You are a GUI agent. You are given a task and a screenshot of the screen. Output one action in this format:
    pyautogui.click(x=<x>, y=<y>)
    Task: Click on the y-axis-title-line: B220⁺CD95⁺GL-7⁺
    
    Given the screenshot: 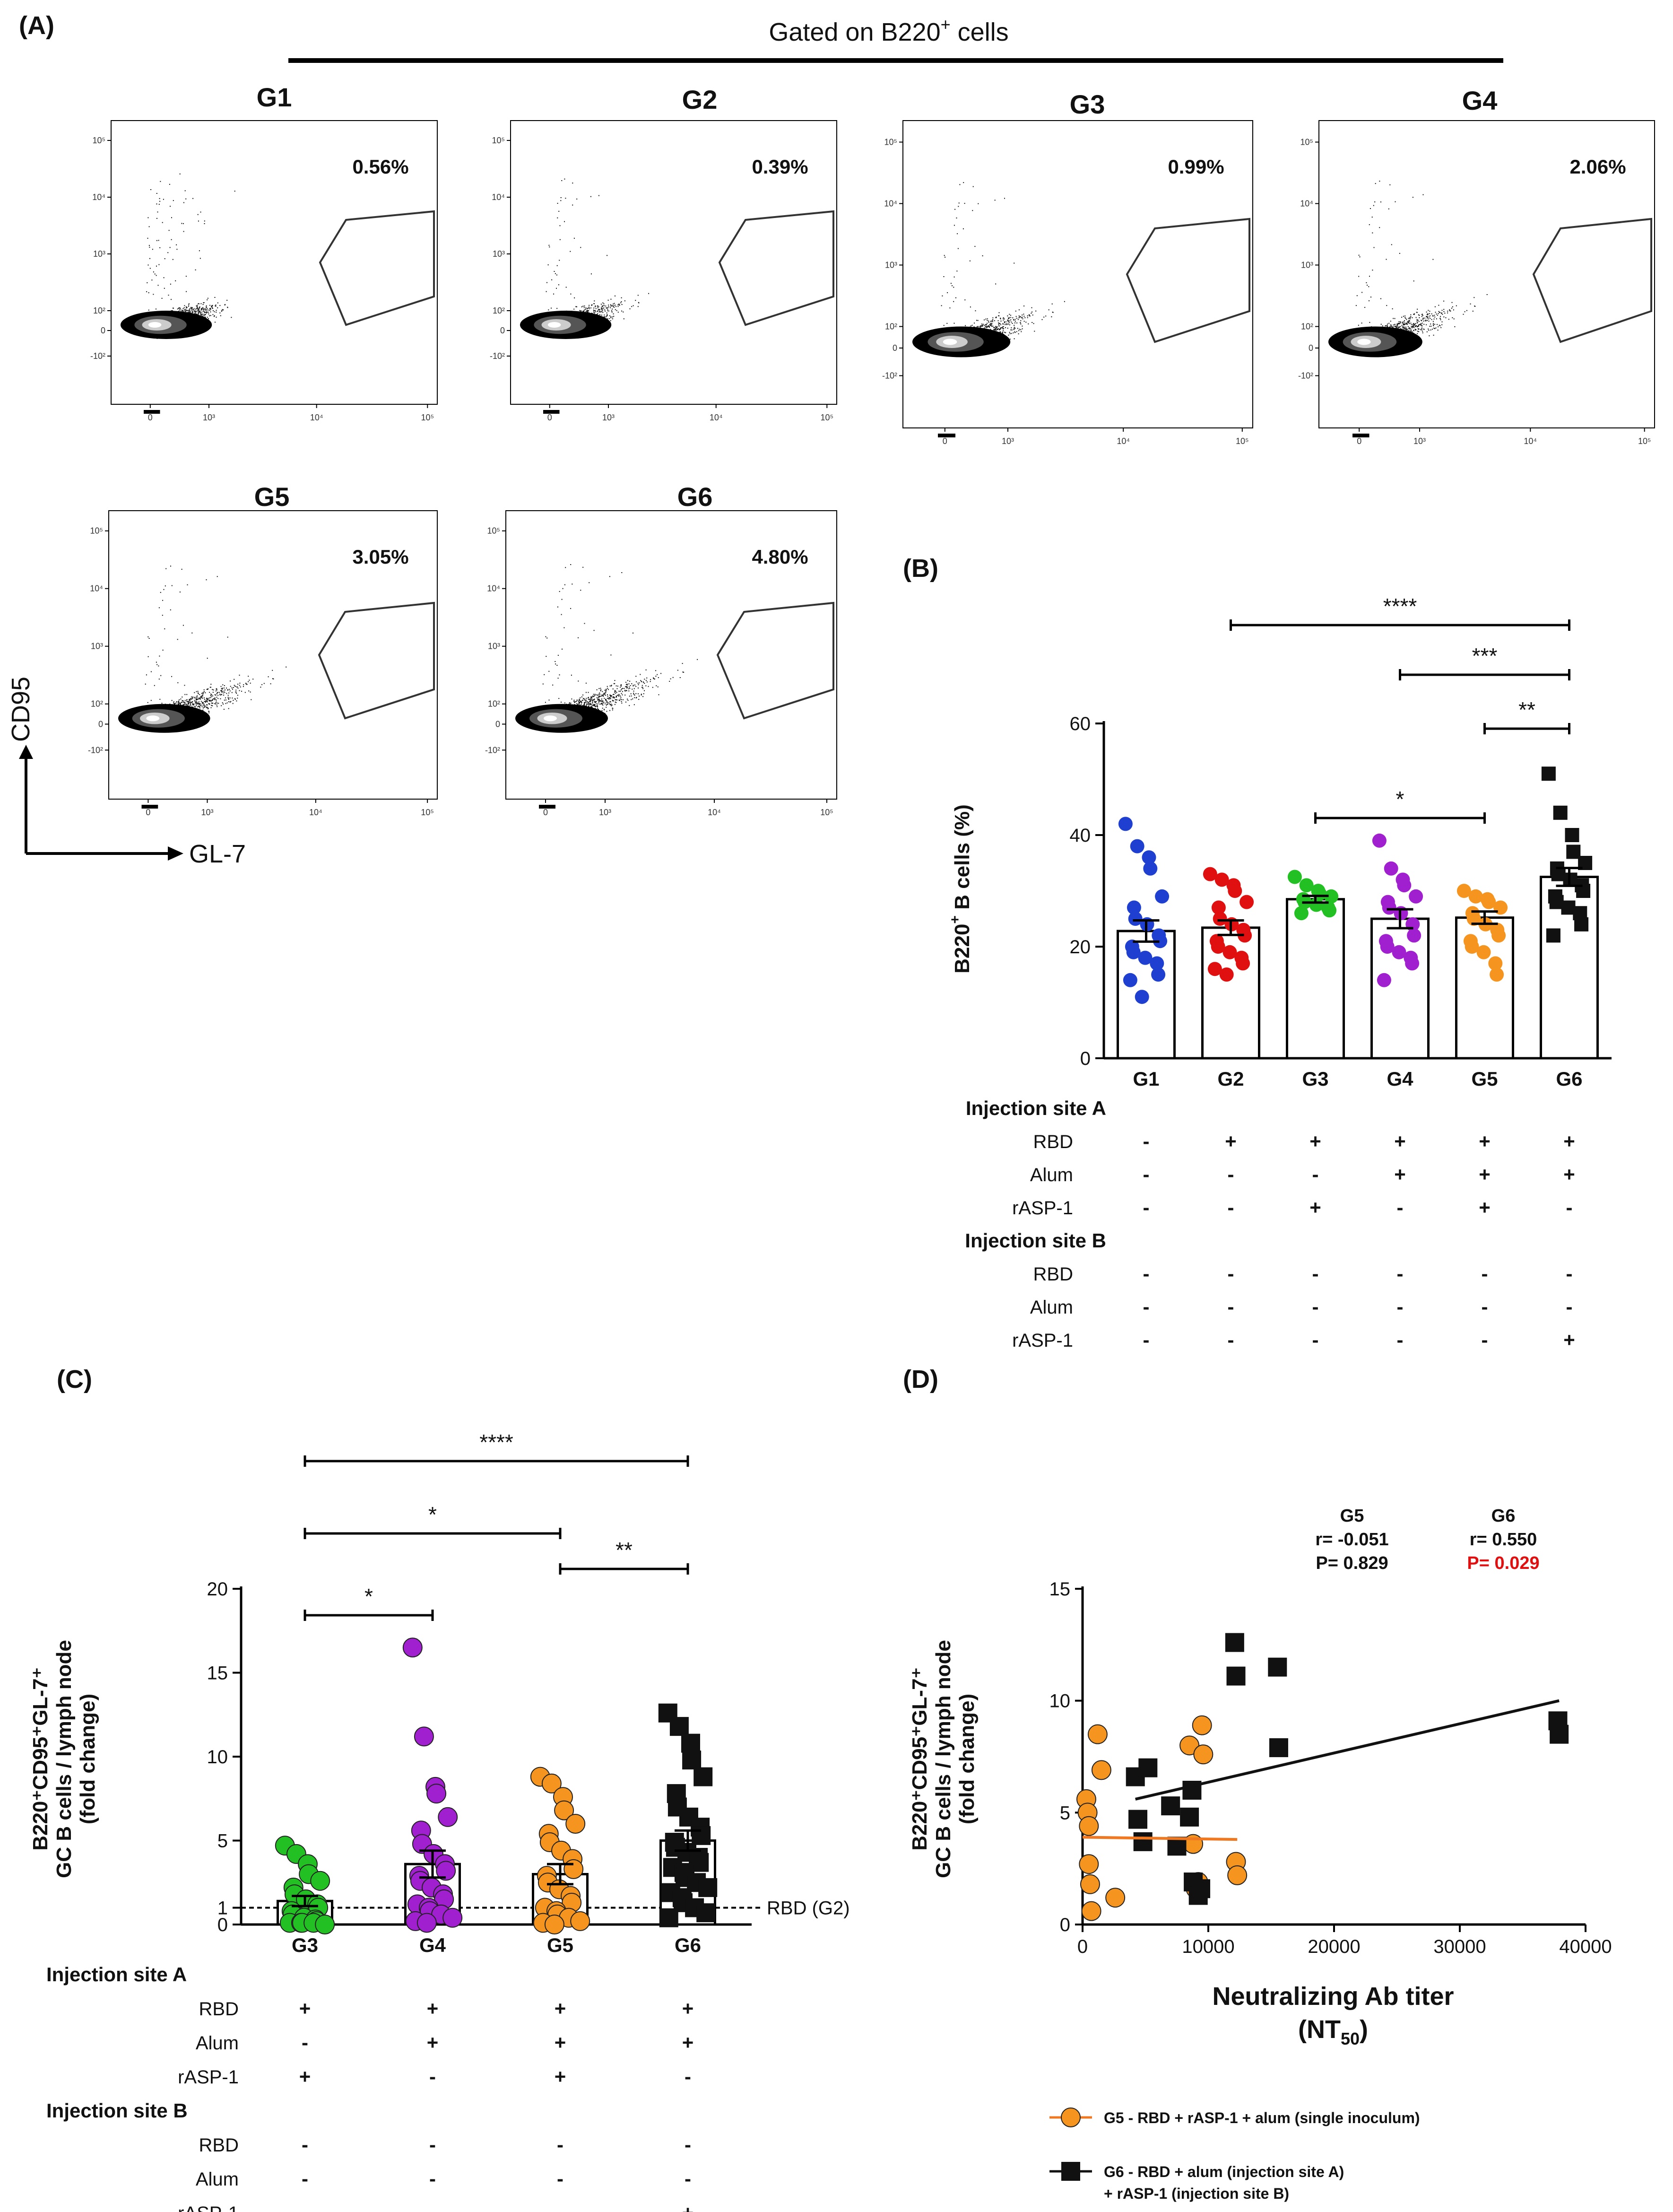 What is the action you would take?
    pyautogui.click(x=919, y=1759)
    